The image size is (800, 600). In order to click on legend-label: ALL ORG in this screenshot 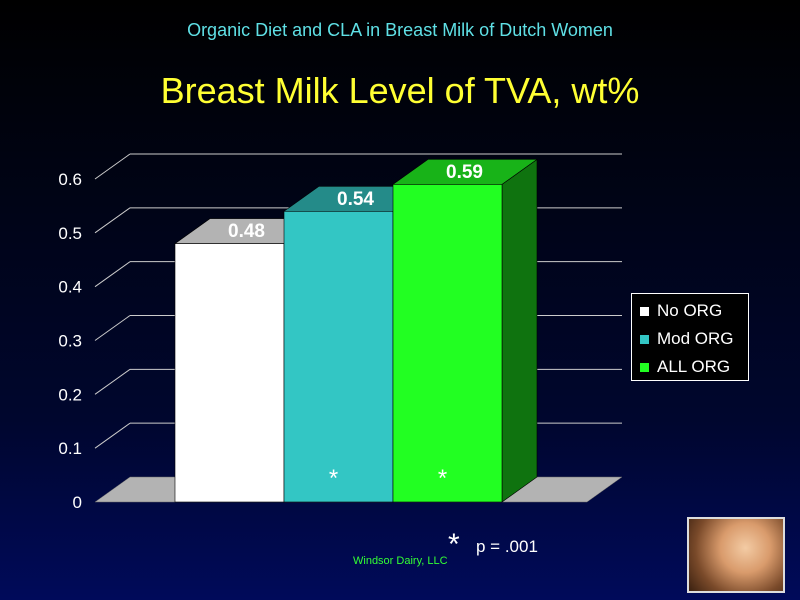, I will do `click(694, 366)`.